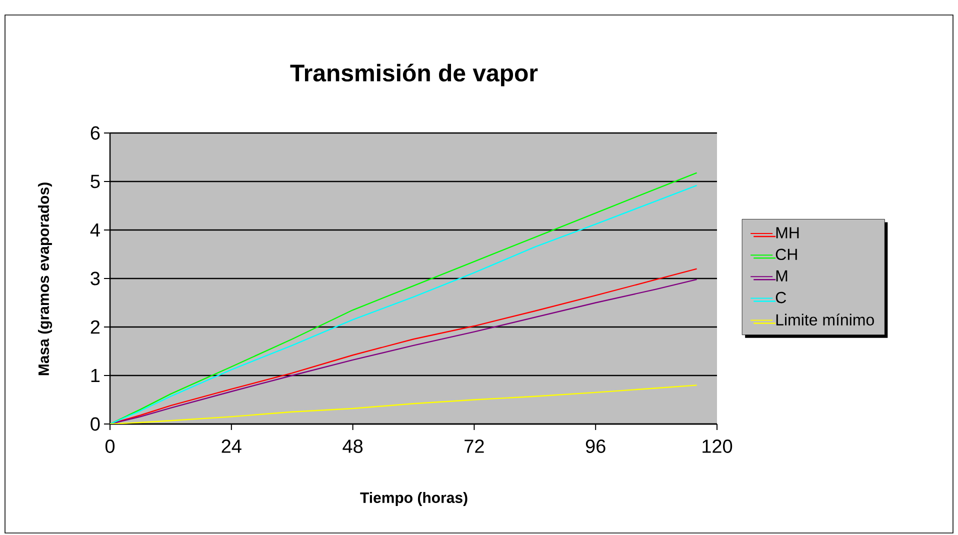 This screenshot has height=535, width=958. What do you see at coordinates (414, 75) in the screenshot?
I see `chart-title: Transmisión de vapor` at bounding box center [414, 75].